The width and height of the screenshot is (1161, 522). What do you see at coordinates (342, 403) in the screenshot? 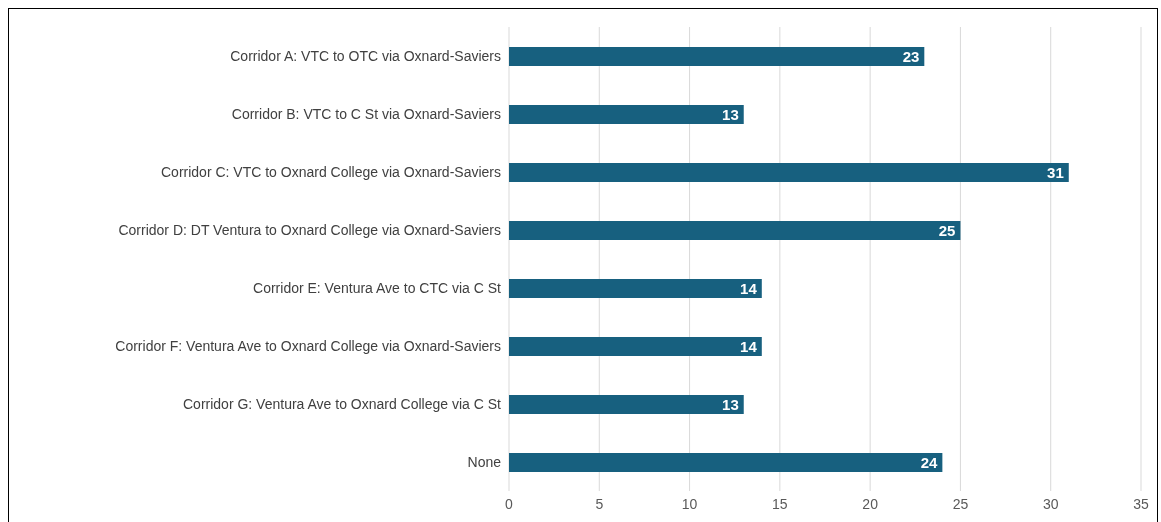
I see `y-tick-label: Corridor G: Ventura Ave to Oxnard College via C St` at bounding box center [342, 403].